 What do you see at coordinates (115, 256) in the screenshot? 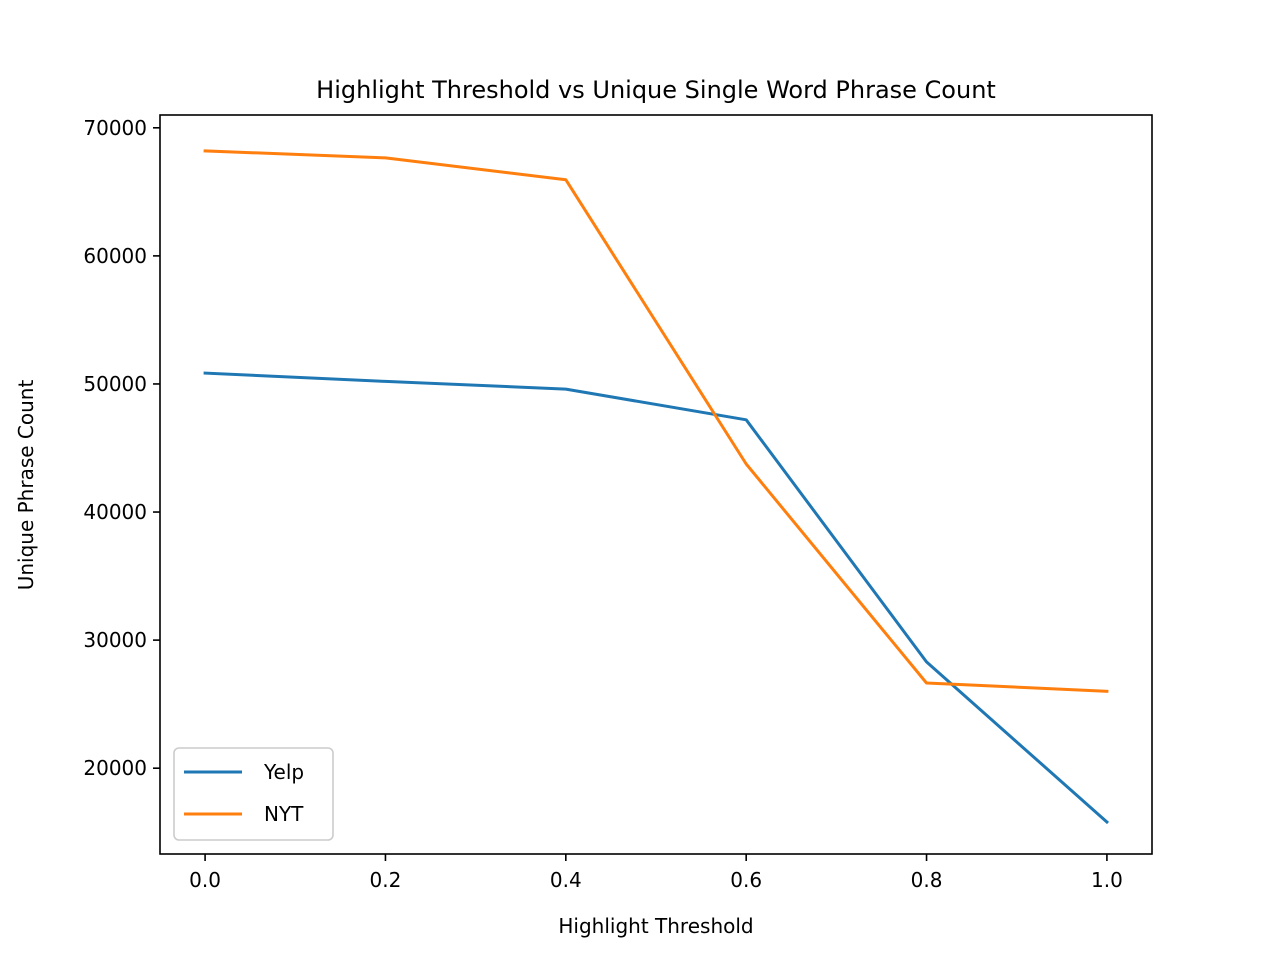
I see `y-tick-label: 60000` at bounding box center [115, 256].